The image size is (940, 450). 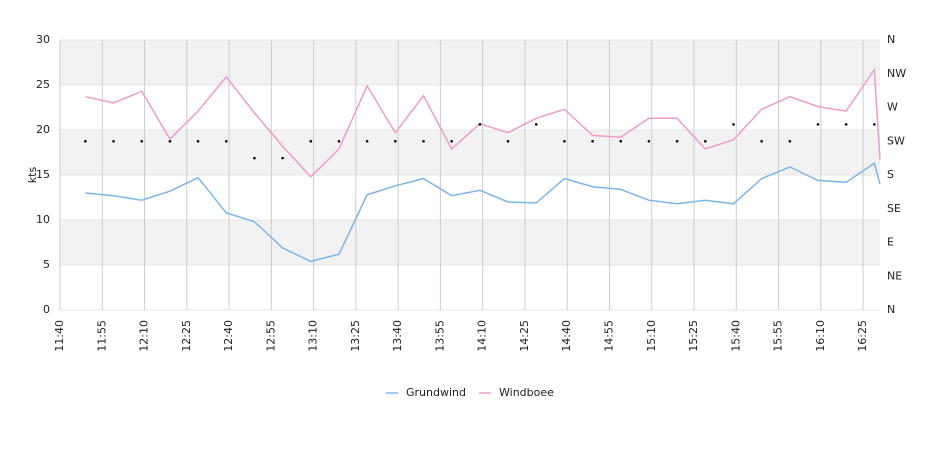 What do you see at coordinates (524, 336) in the screenshot?
I see `x-tick-label: 14:25` at bounding box center [524, 336].